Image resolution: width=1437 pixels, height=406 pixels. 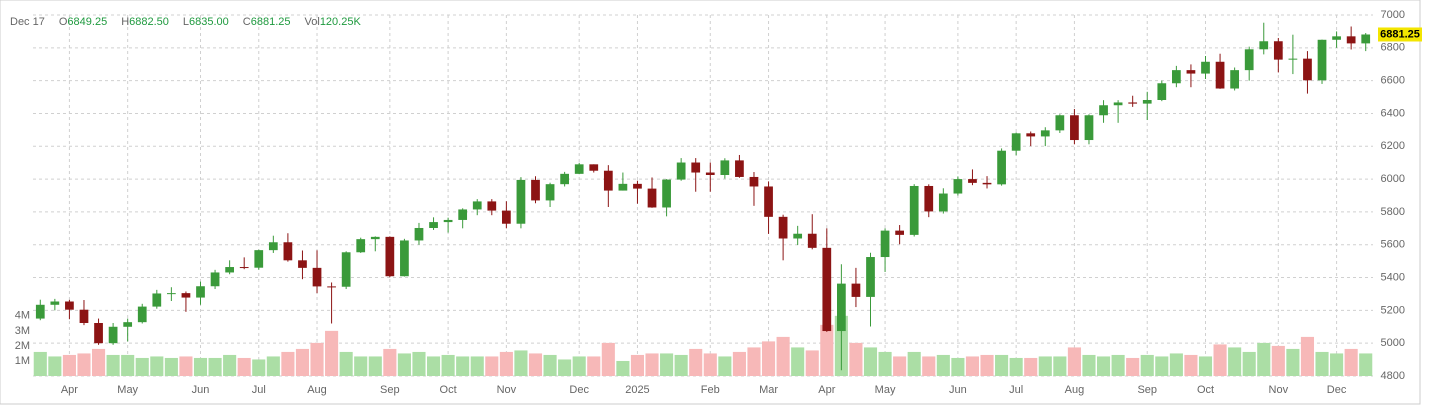 I want to click on x-tick-label: Nov, so click(x=507, y=390).